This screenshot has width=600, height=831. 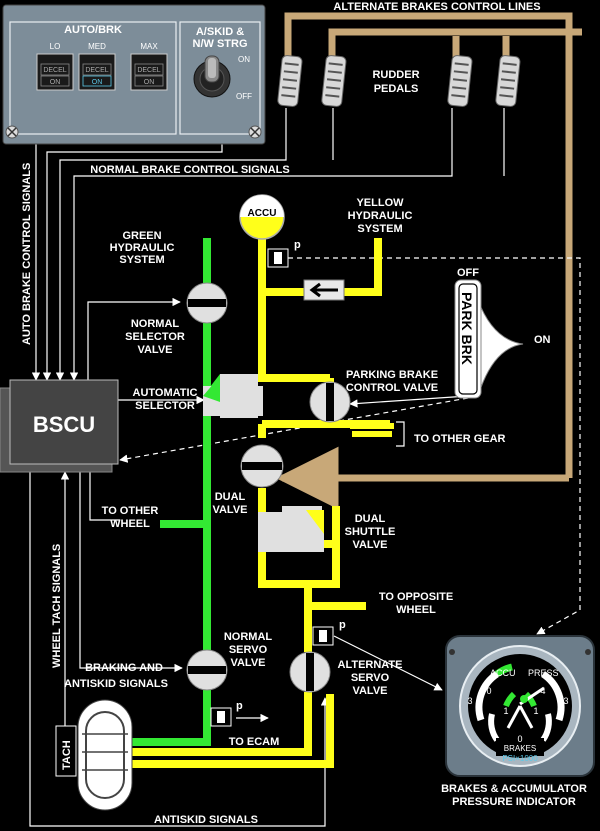 What do you see at coordinates (399, 81) in the screenshot?
I see `rudder-pedals` at bounding box center [399, 81].